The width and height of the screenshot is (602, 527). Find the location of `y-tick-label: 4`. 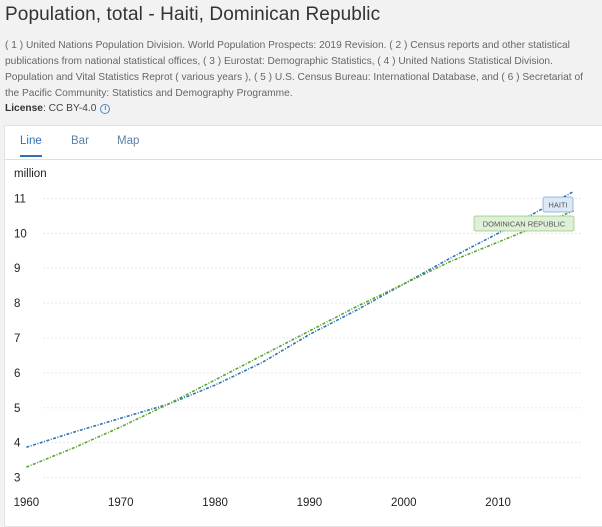

y-tick-label: 4 is located at coordinates (17, 444).